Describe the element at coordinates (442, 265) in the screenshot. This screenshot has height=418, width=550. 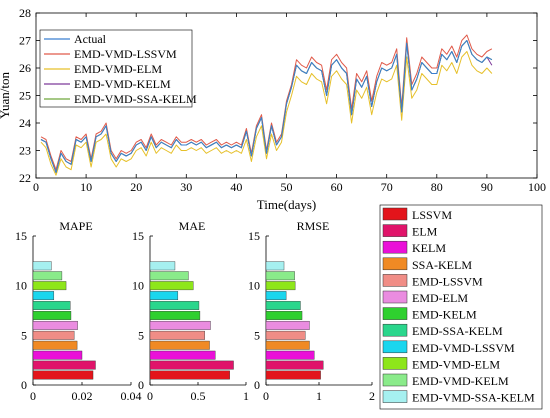
I see `legend-label: SSA-KELM` at that location.